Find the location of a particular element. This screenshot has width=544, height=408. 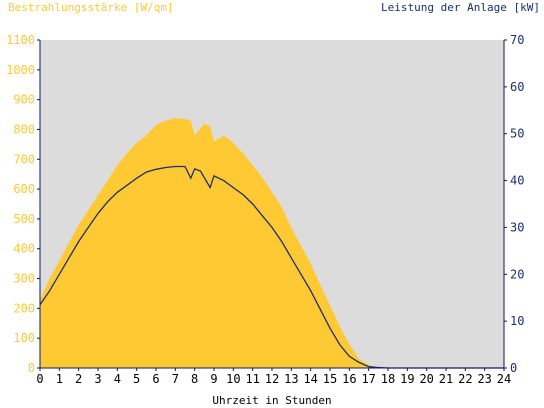

x-tick-label: 18 is located at coordinates (388, 379).